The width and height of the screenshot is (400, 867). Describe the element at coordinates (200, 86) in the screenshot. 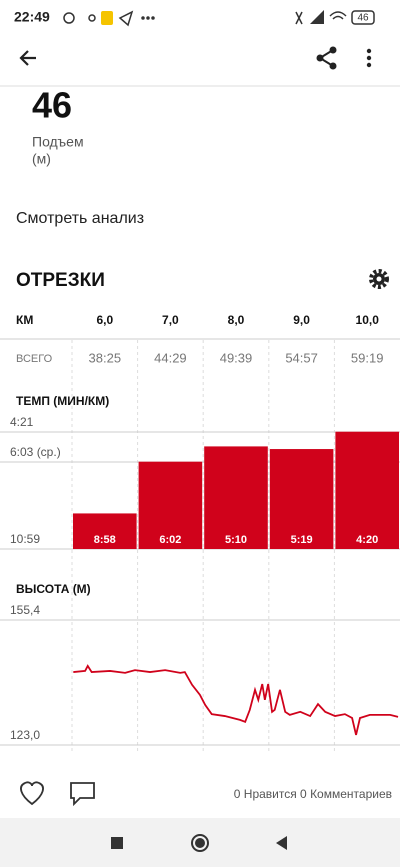

I see `app-bar-shadow` at that location.